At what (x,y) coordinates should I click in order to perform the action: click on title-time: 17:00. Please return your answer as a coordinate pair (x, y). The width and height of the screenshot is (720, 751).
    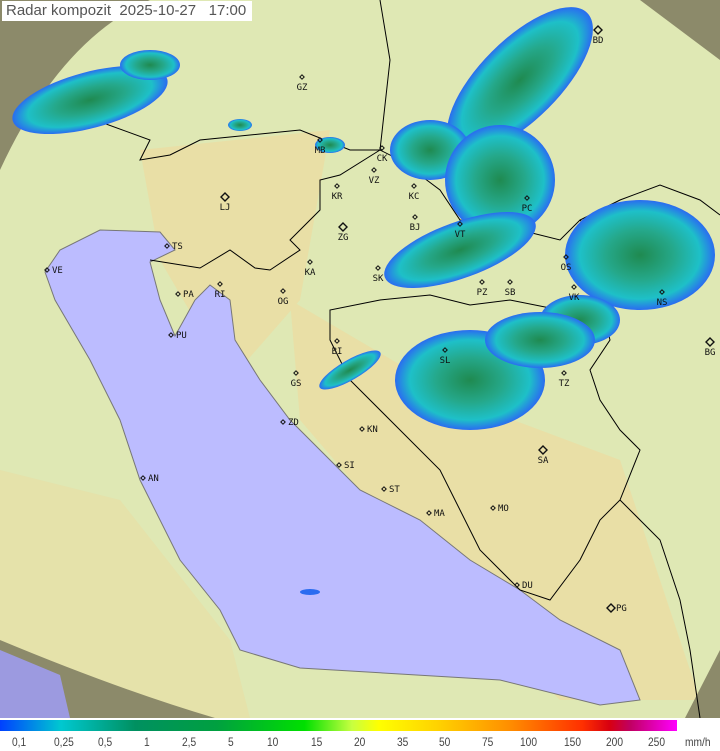
    Looking at the image, I should click on (227, 10).